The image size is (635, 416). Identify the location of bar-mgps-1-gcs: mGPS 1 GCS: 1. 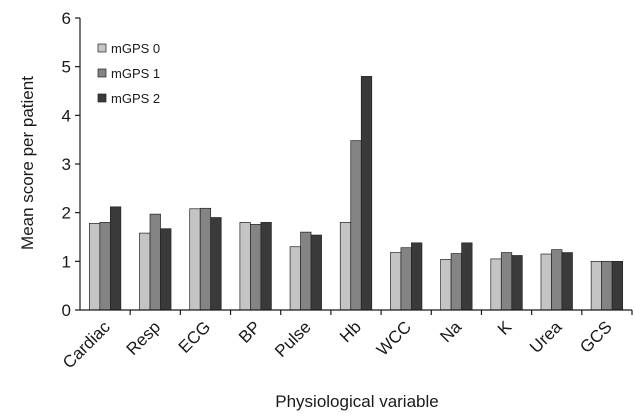
(607, 285).